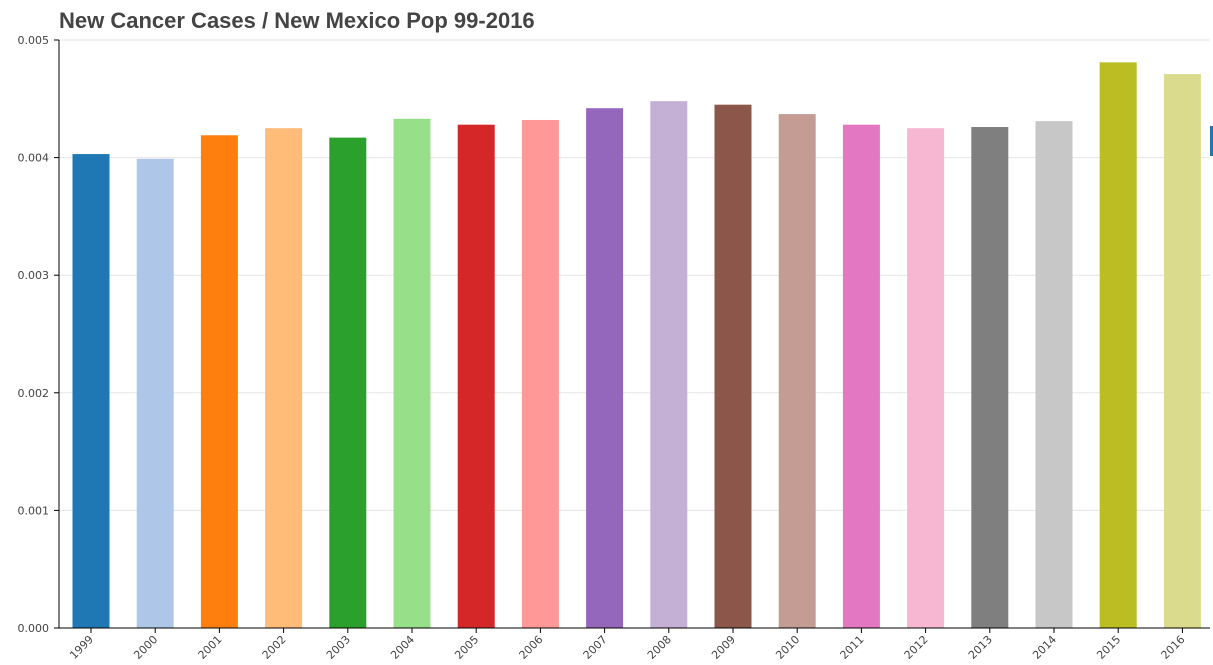  What do you see at coordinates (1108, 647) in the screenshot?
I see `x-tick-label-2015: 2015` at bounding box center [1108, 647].